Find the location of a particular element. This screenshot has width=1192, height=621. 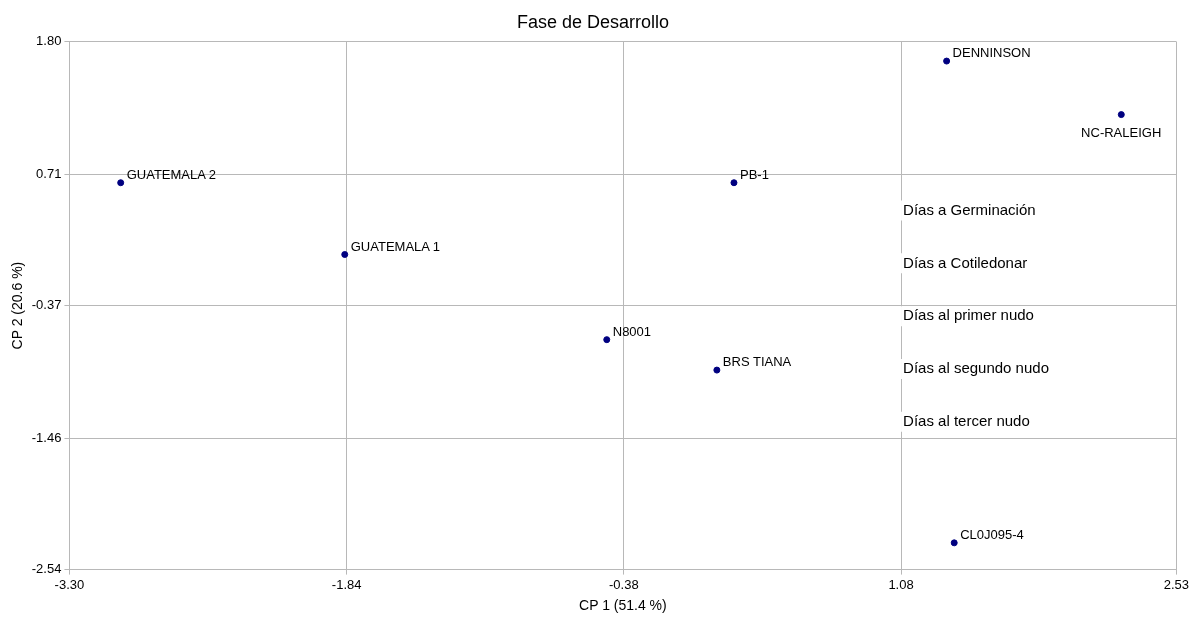

annotation: Días a Germinación is located at coordinates (969, 209).